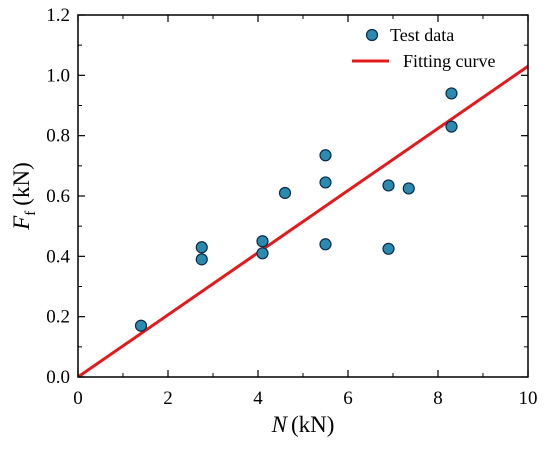 The height and width of the screenshot is (450, 550). What do you see at coordinates (24, 196) in the screenshot?
I see `y-axis-title: Ff(kN)` at bounding box center [24, 196].